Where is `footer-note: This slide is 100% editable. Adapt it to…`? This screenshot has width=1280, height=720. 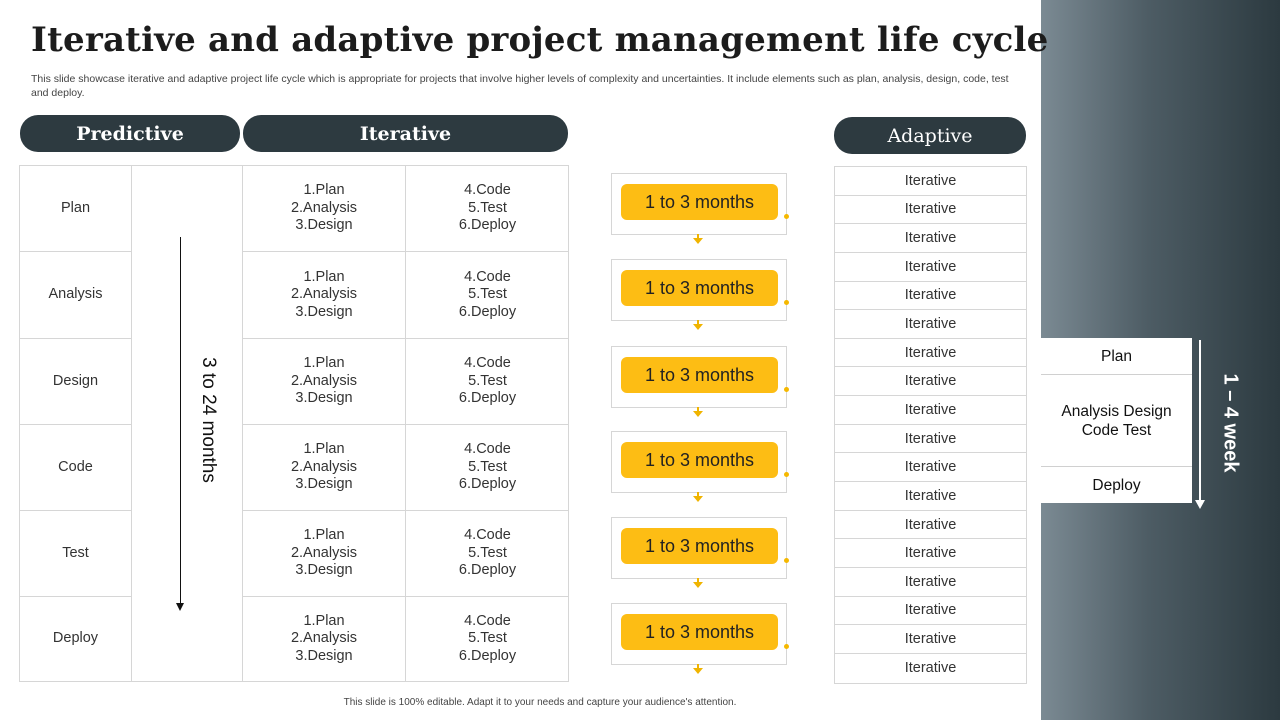 footer-note: This slide is 100% editable. Adapt it to… is located at coordinates (540, 702).